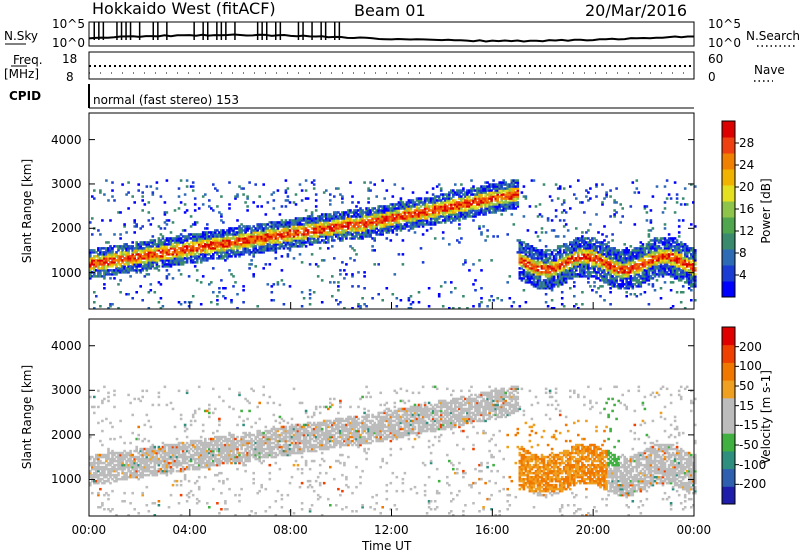 Image resolution: width=800 pixels, height=554 pixels. Describe the element at coordinates (339, 31) in the screenshot. I see `noise-bar` at that location.